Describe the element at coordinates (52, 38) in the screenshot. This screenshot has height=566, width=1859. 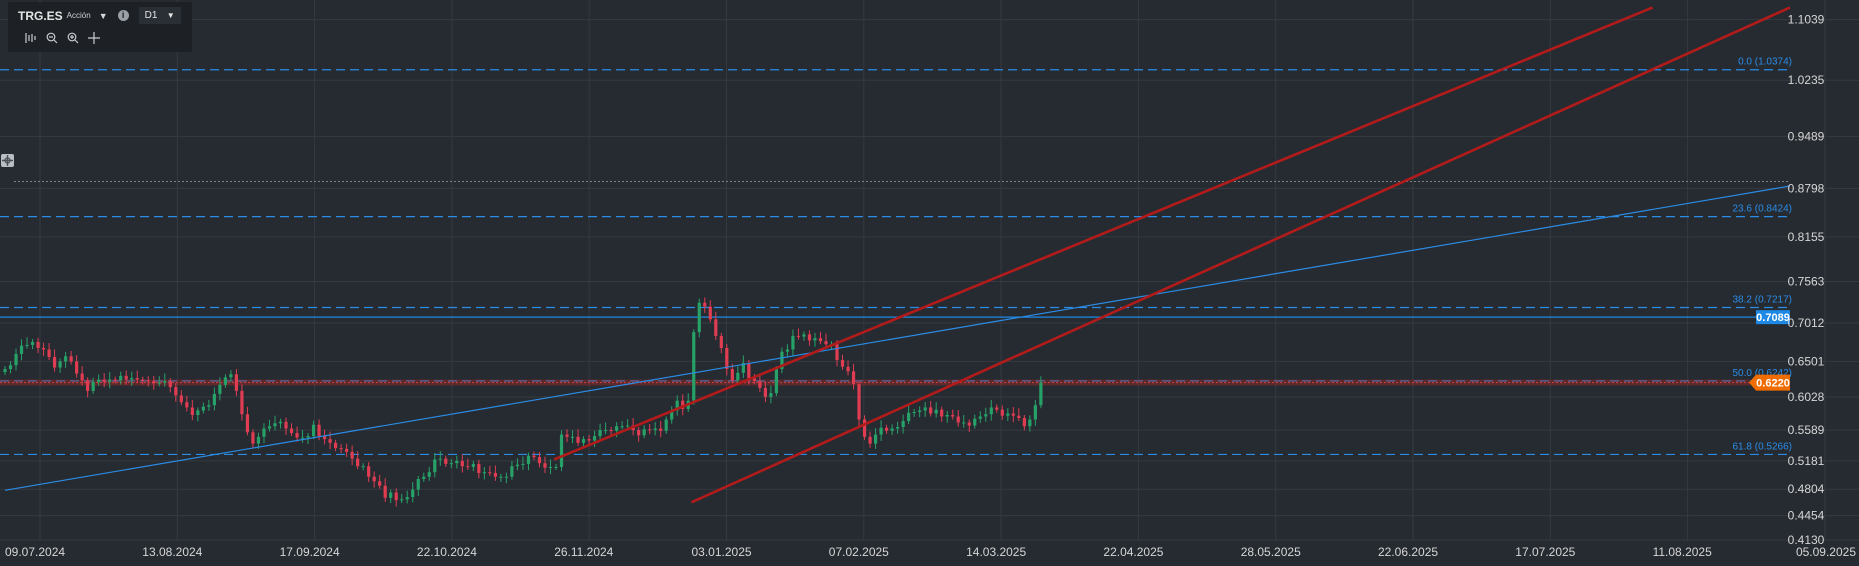
I see `zoom-out-icon` at that location.